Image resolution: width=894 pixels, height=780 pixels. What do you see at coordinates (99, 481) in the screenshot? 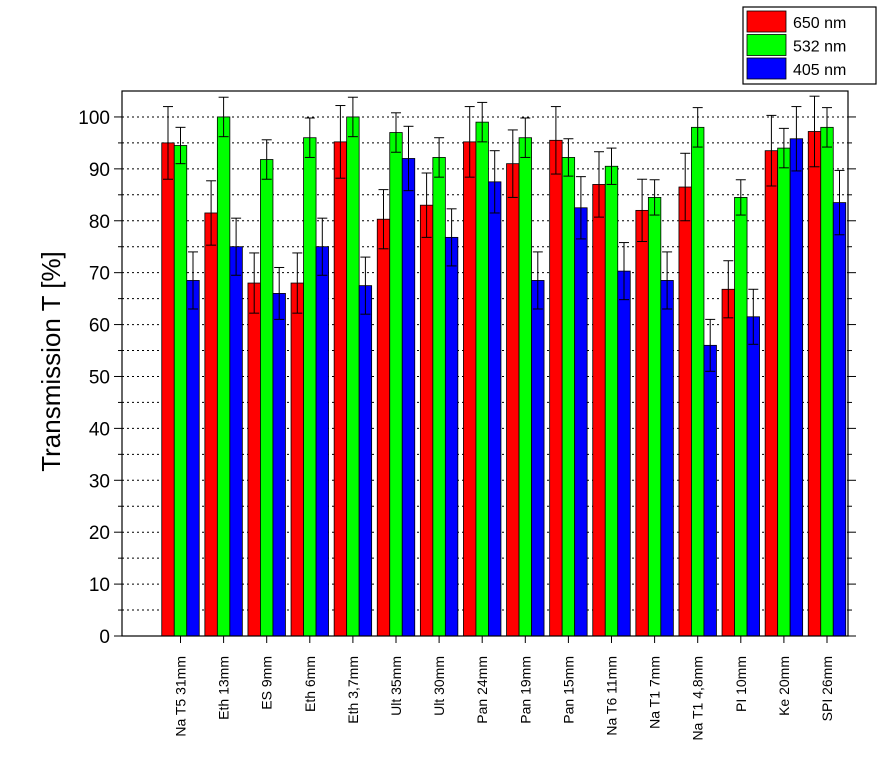
I see `y-tick-label: 30` at bounding box center [99, 481].